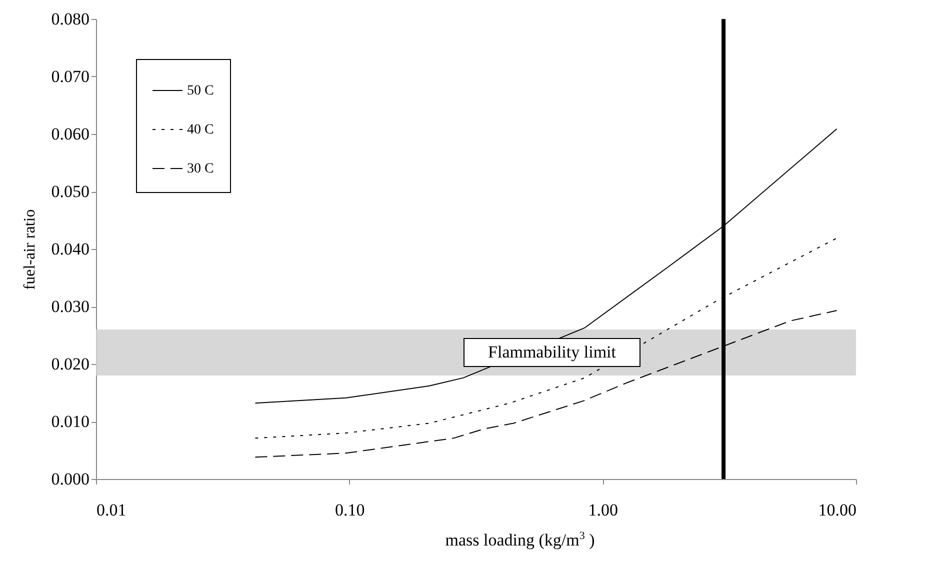 The height and width of the screenshot is (577, 933). What do you see at coordinates (70, 306) in the screenshot?
I see `y-tick-label: 0.030` at bounding box center [70, 306].